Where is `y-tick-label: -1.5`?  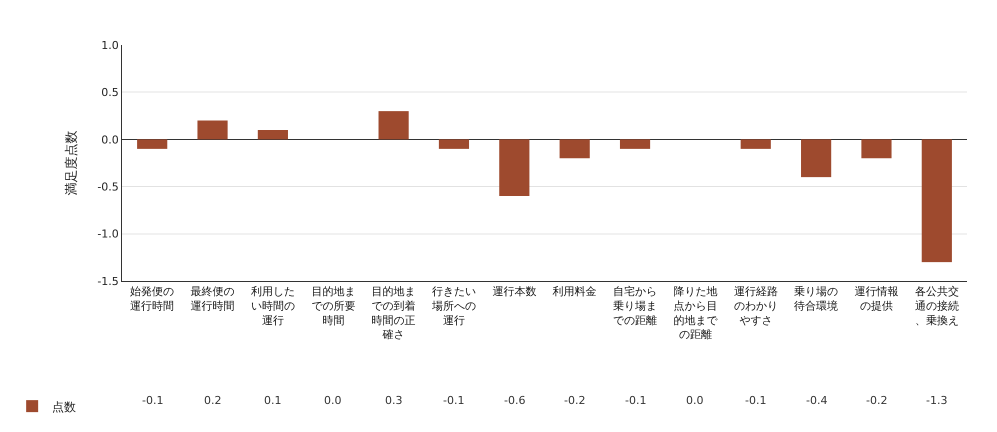 y-tick-label: -1.5 is located at coordinates (108, 281).